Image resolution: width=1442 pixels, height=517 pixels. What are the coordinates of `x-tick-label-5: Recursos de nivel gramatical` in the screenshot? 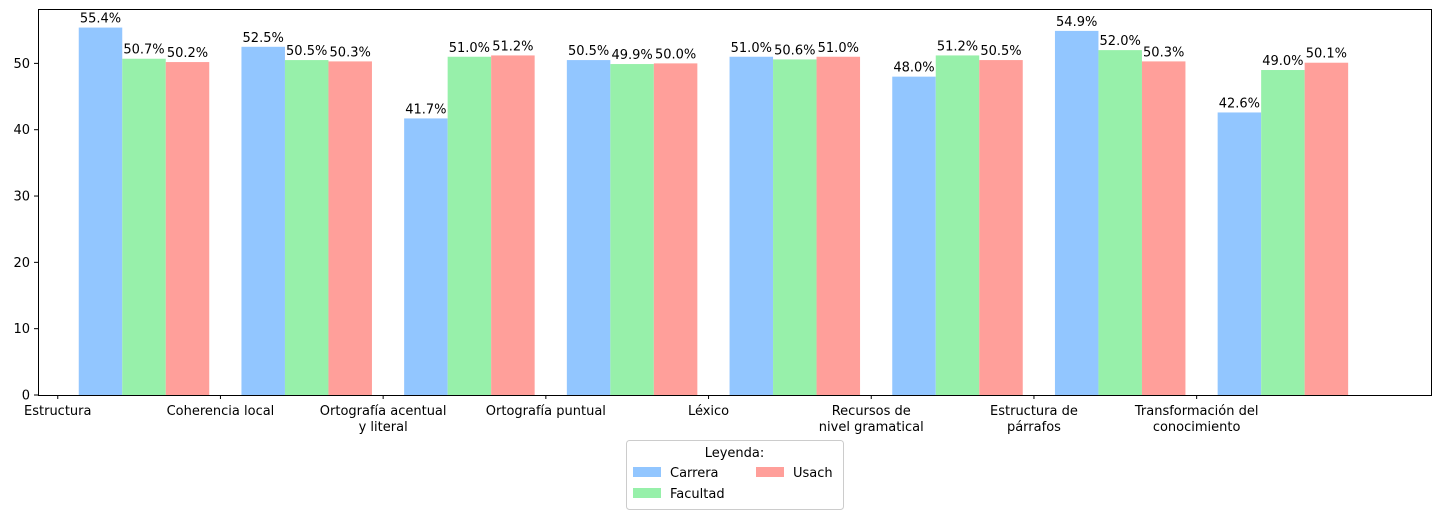 It's located at (871, 419).